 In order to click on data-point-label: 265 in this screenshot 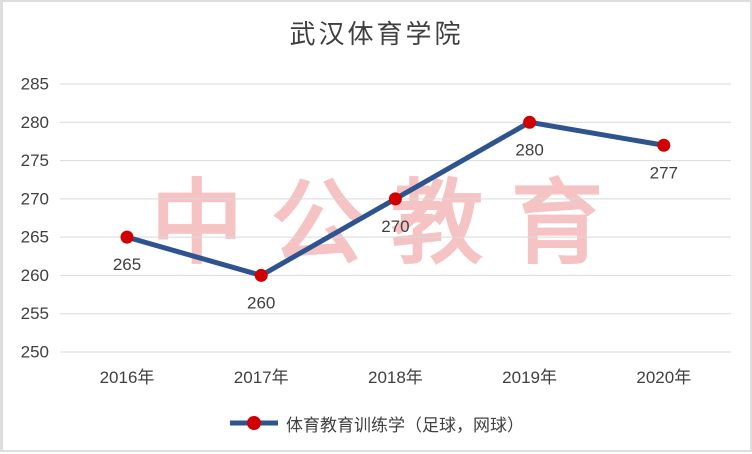, I will do `click(127, 264)`.